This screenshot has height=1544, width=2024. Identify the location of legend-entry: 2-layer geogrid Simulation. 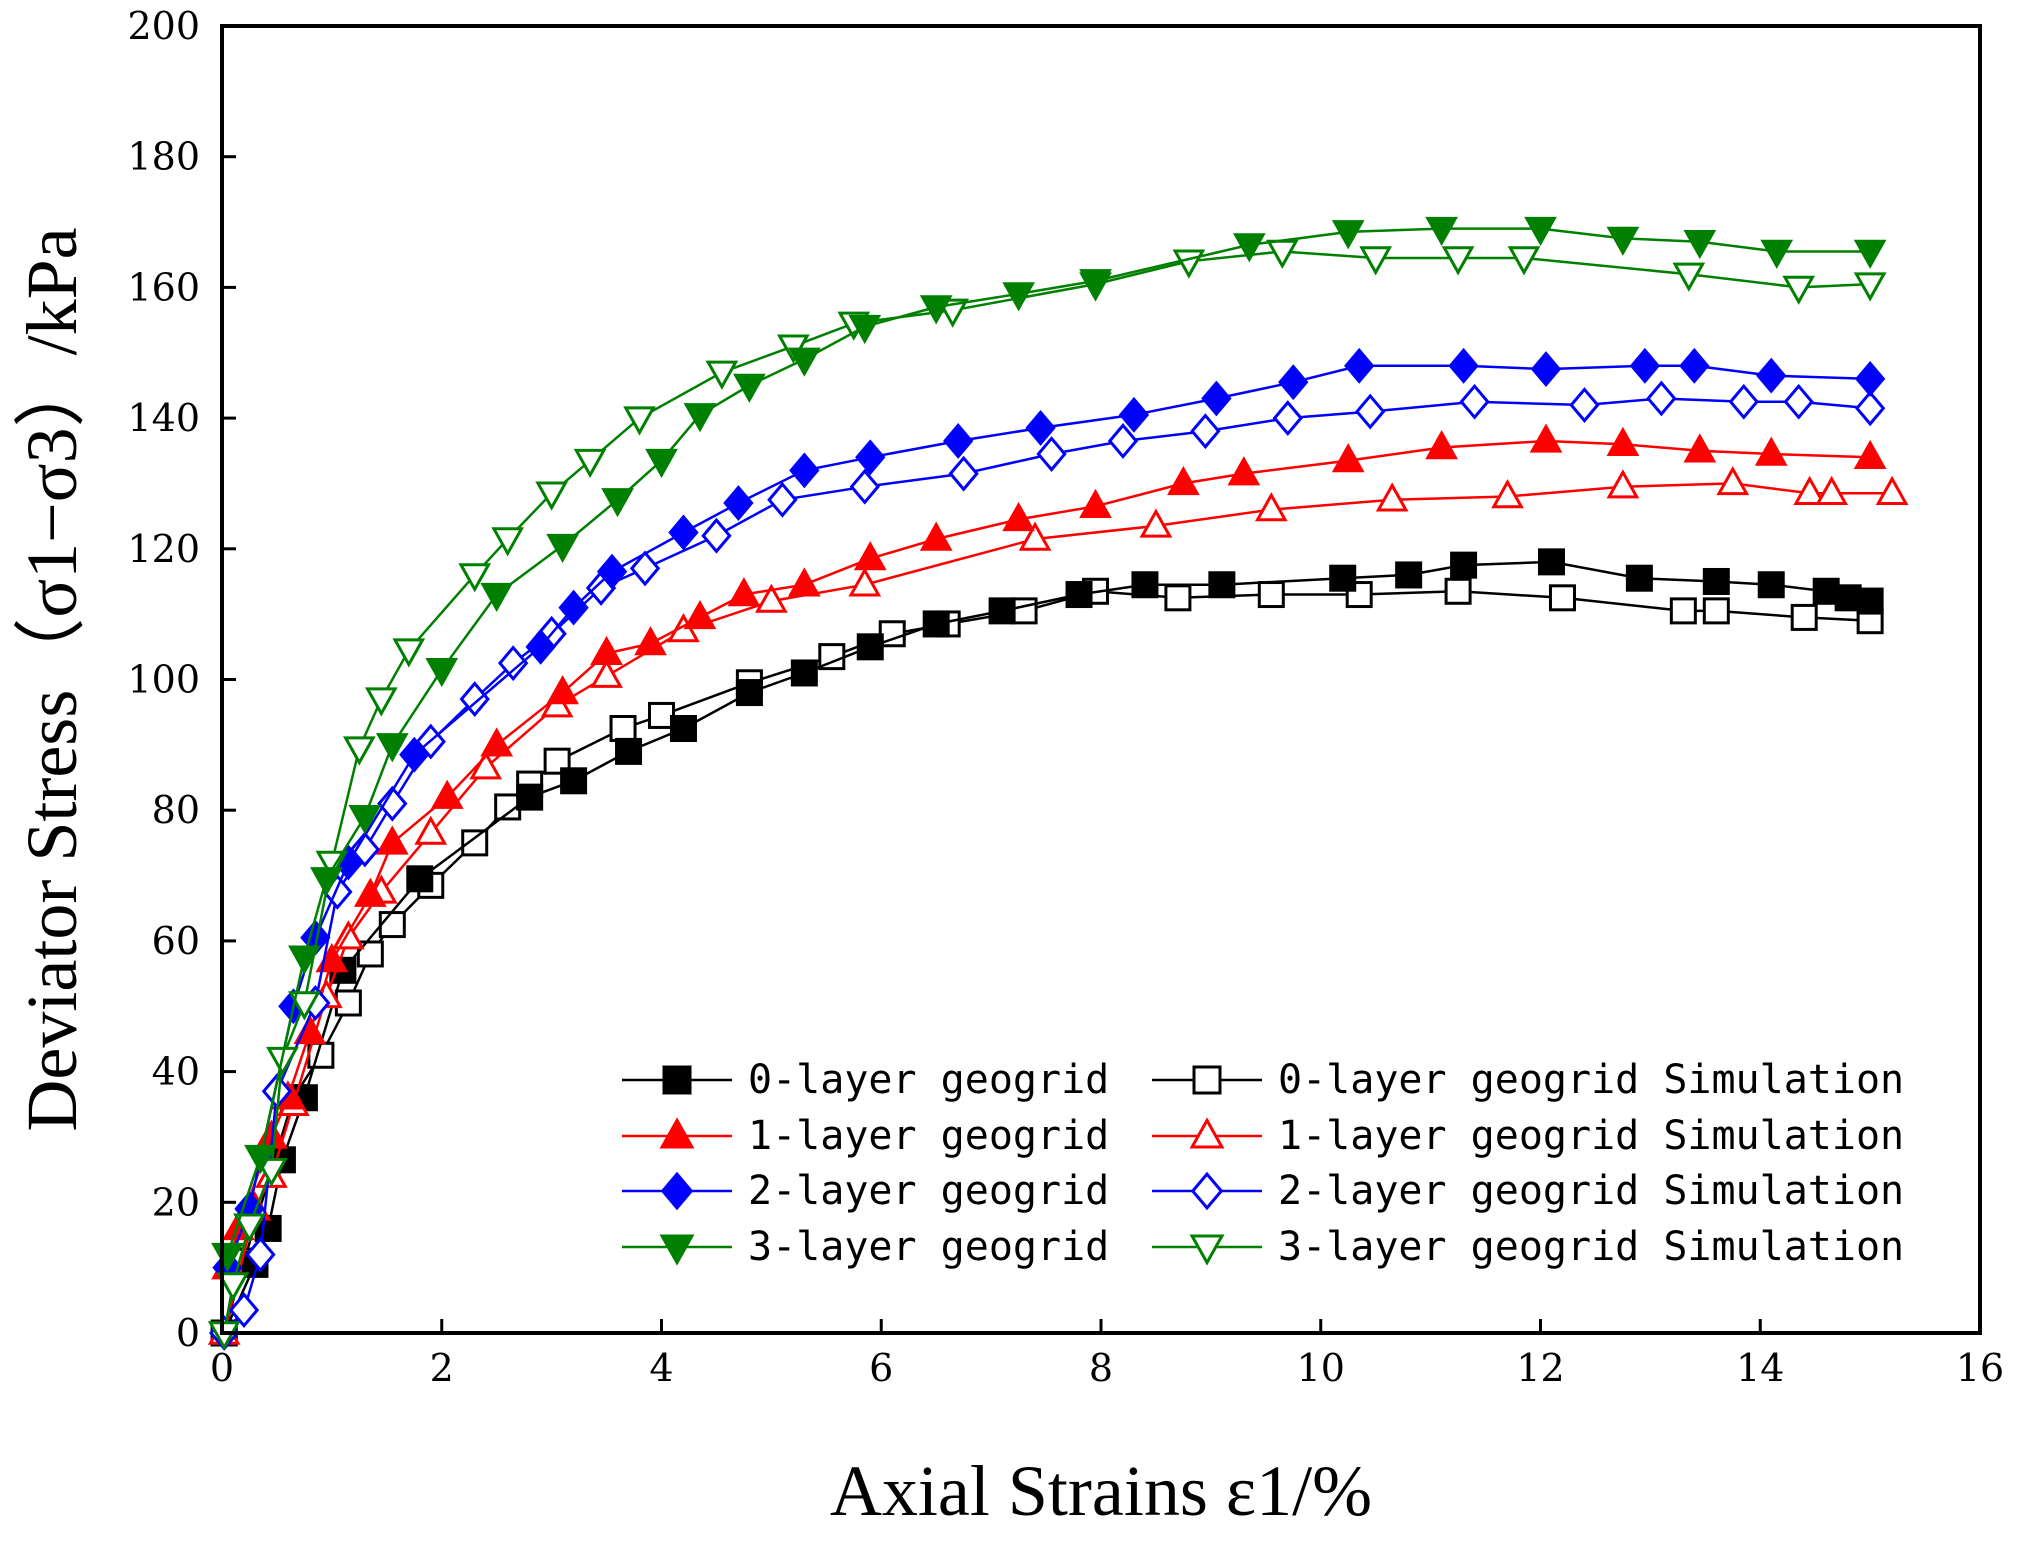
(1528, 1191).